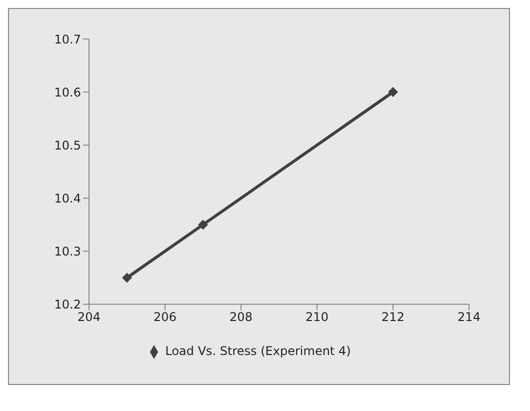 The height and width of the screenshot is (411, 530). I want to click on x-tick-label: 210, so click(317, 317).